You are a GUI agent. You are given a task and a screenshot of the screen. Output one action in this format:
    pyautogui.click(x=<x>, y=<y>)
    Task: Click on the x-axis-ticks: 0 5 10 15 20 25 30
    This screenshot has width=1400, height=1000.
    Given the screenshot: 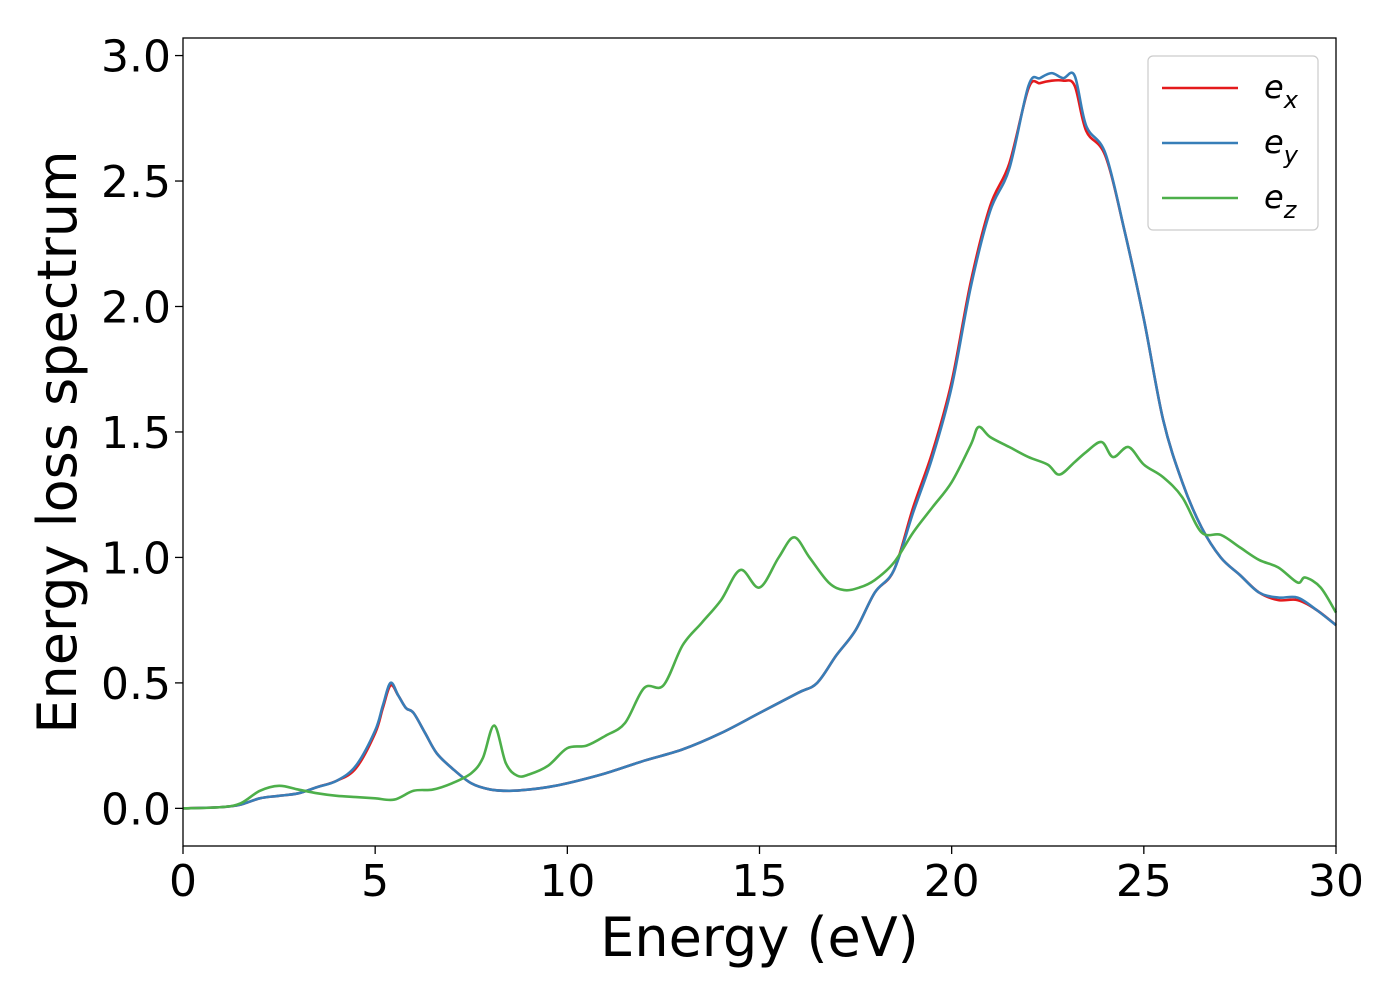 What is the action you would take?
    pyautogui.click(x=766, y=876)
    